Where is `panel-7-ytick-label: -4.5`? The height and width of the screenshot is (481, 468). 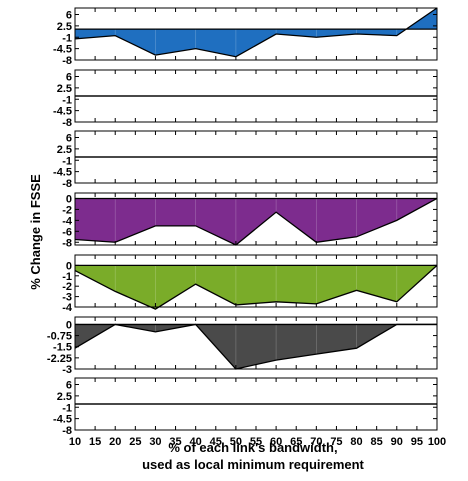 panel-7-ytick-label: -4.5 is located at coordinates (62, 420).